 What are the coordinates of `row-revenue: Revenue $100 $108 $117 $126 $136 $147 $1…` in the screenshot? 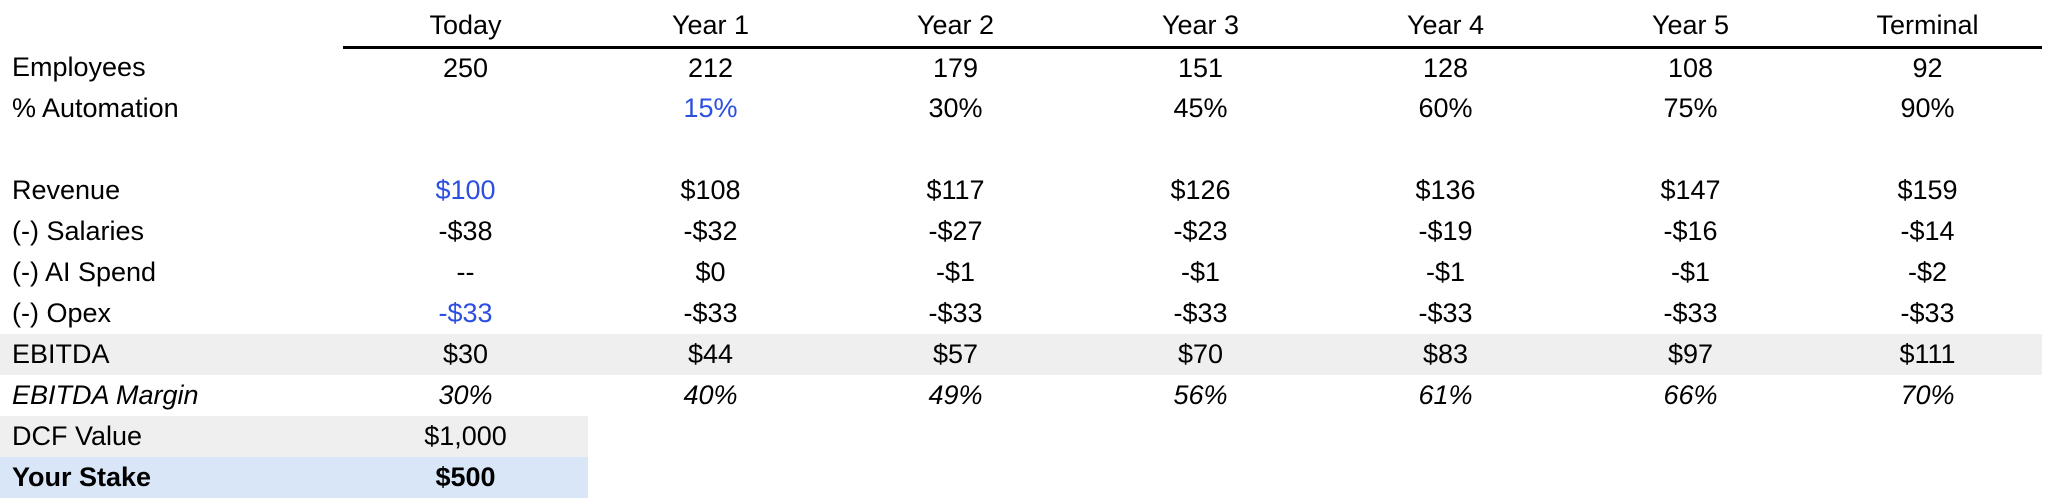 It's located at (1021, 190).